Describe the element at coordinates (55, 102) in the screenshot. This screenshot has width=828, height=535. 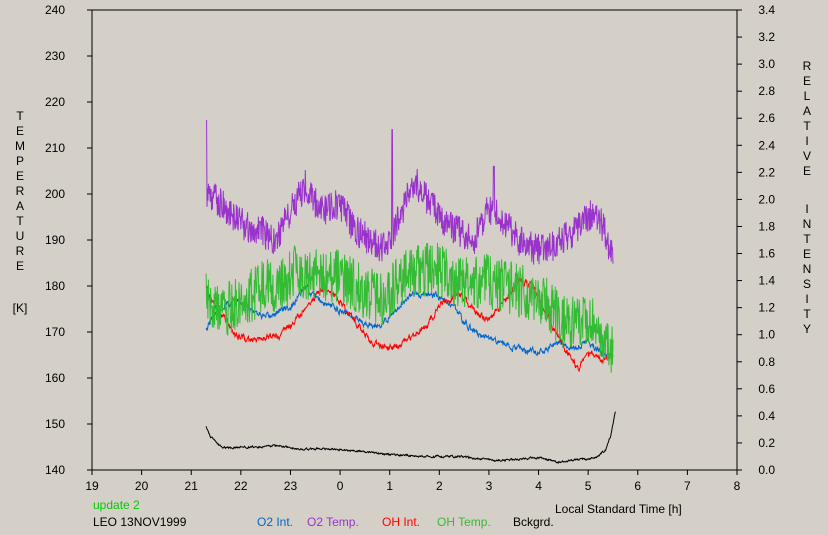
I see `y-left-tick-label: 220` at that location.